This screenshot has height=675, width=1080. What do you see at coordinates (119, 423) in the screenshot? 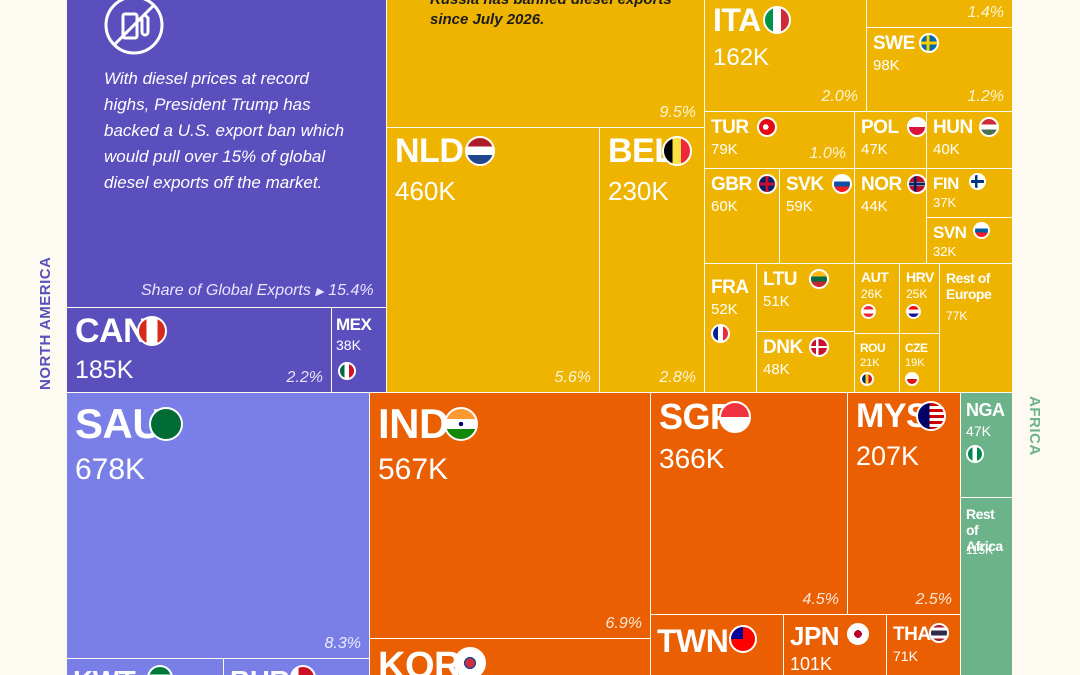
I see `country-code-sau: SAU` at bounding box center [119, 423].